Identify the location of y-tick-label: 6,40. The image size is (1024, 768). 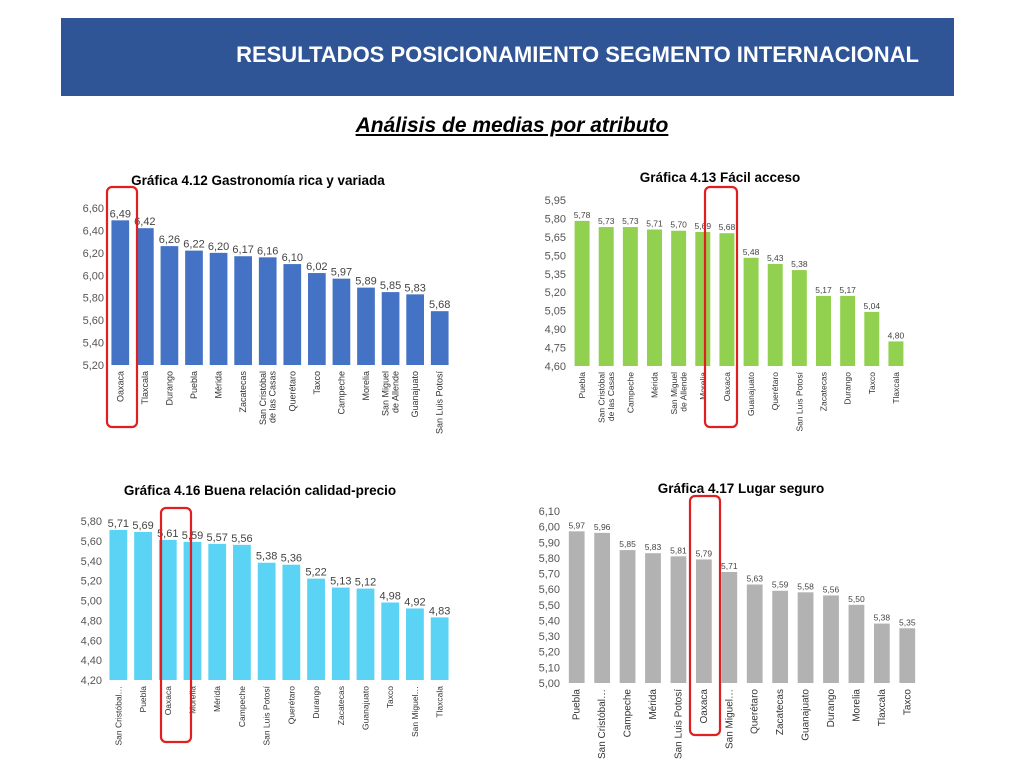
(93, 231).